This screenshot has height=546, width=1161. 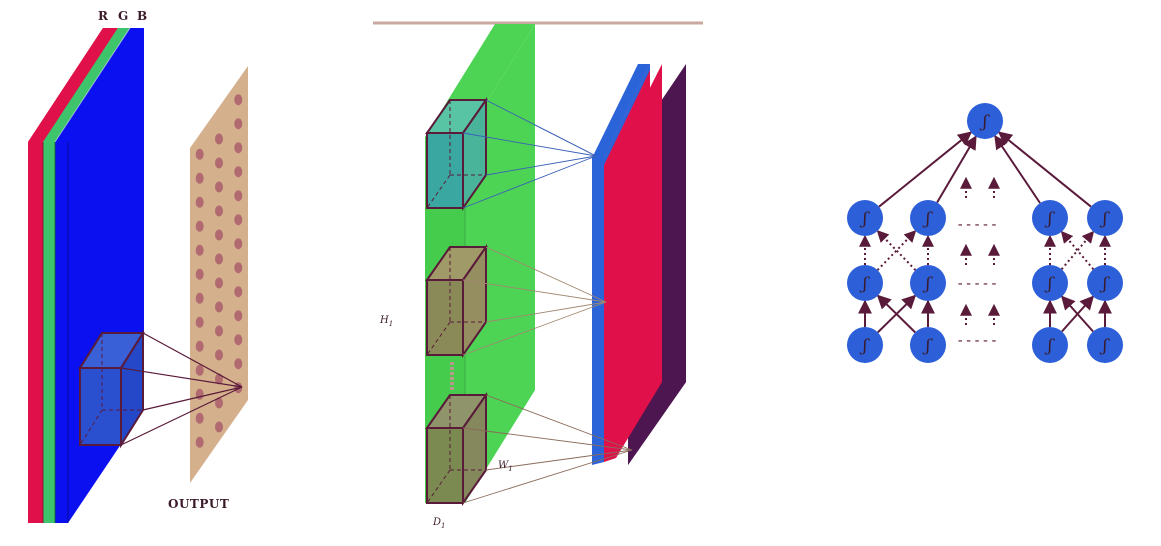 What do you see at coordinates (439, 523) in the screenshot?
I see `depth-label: D1` at bounding box center [439, 523].